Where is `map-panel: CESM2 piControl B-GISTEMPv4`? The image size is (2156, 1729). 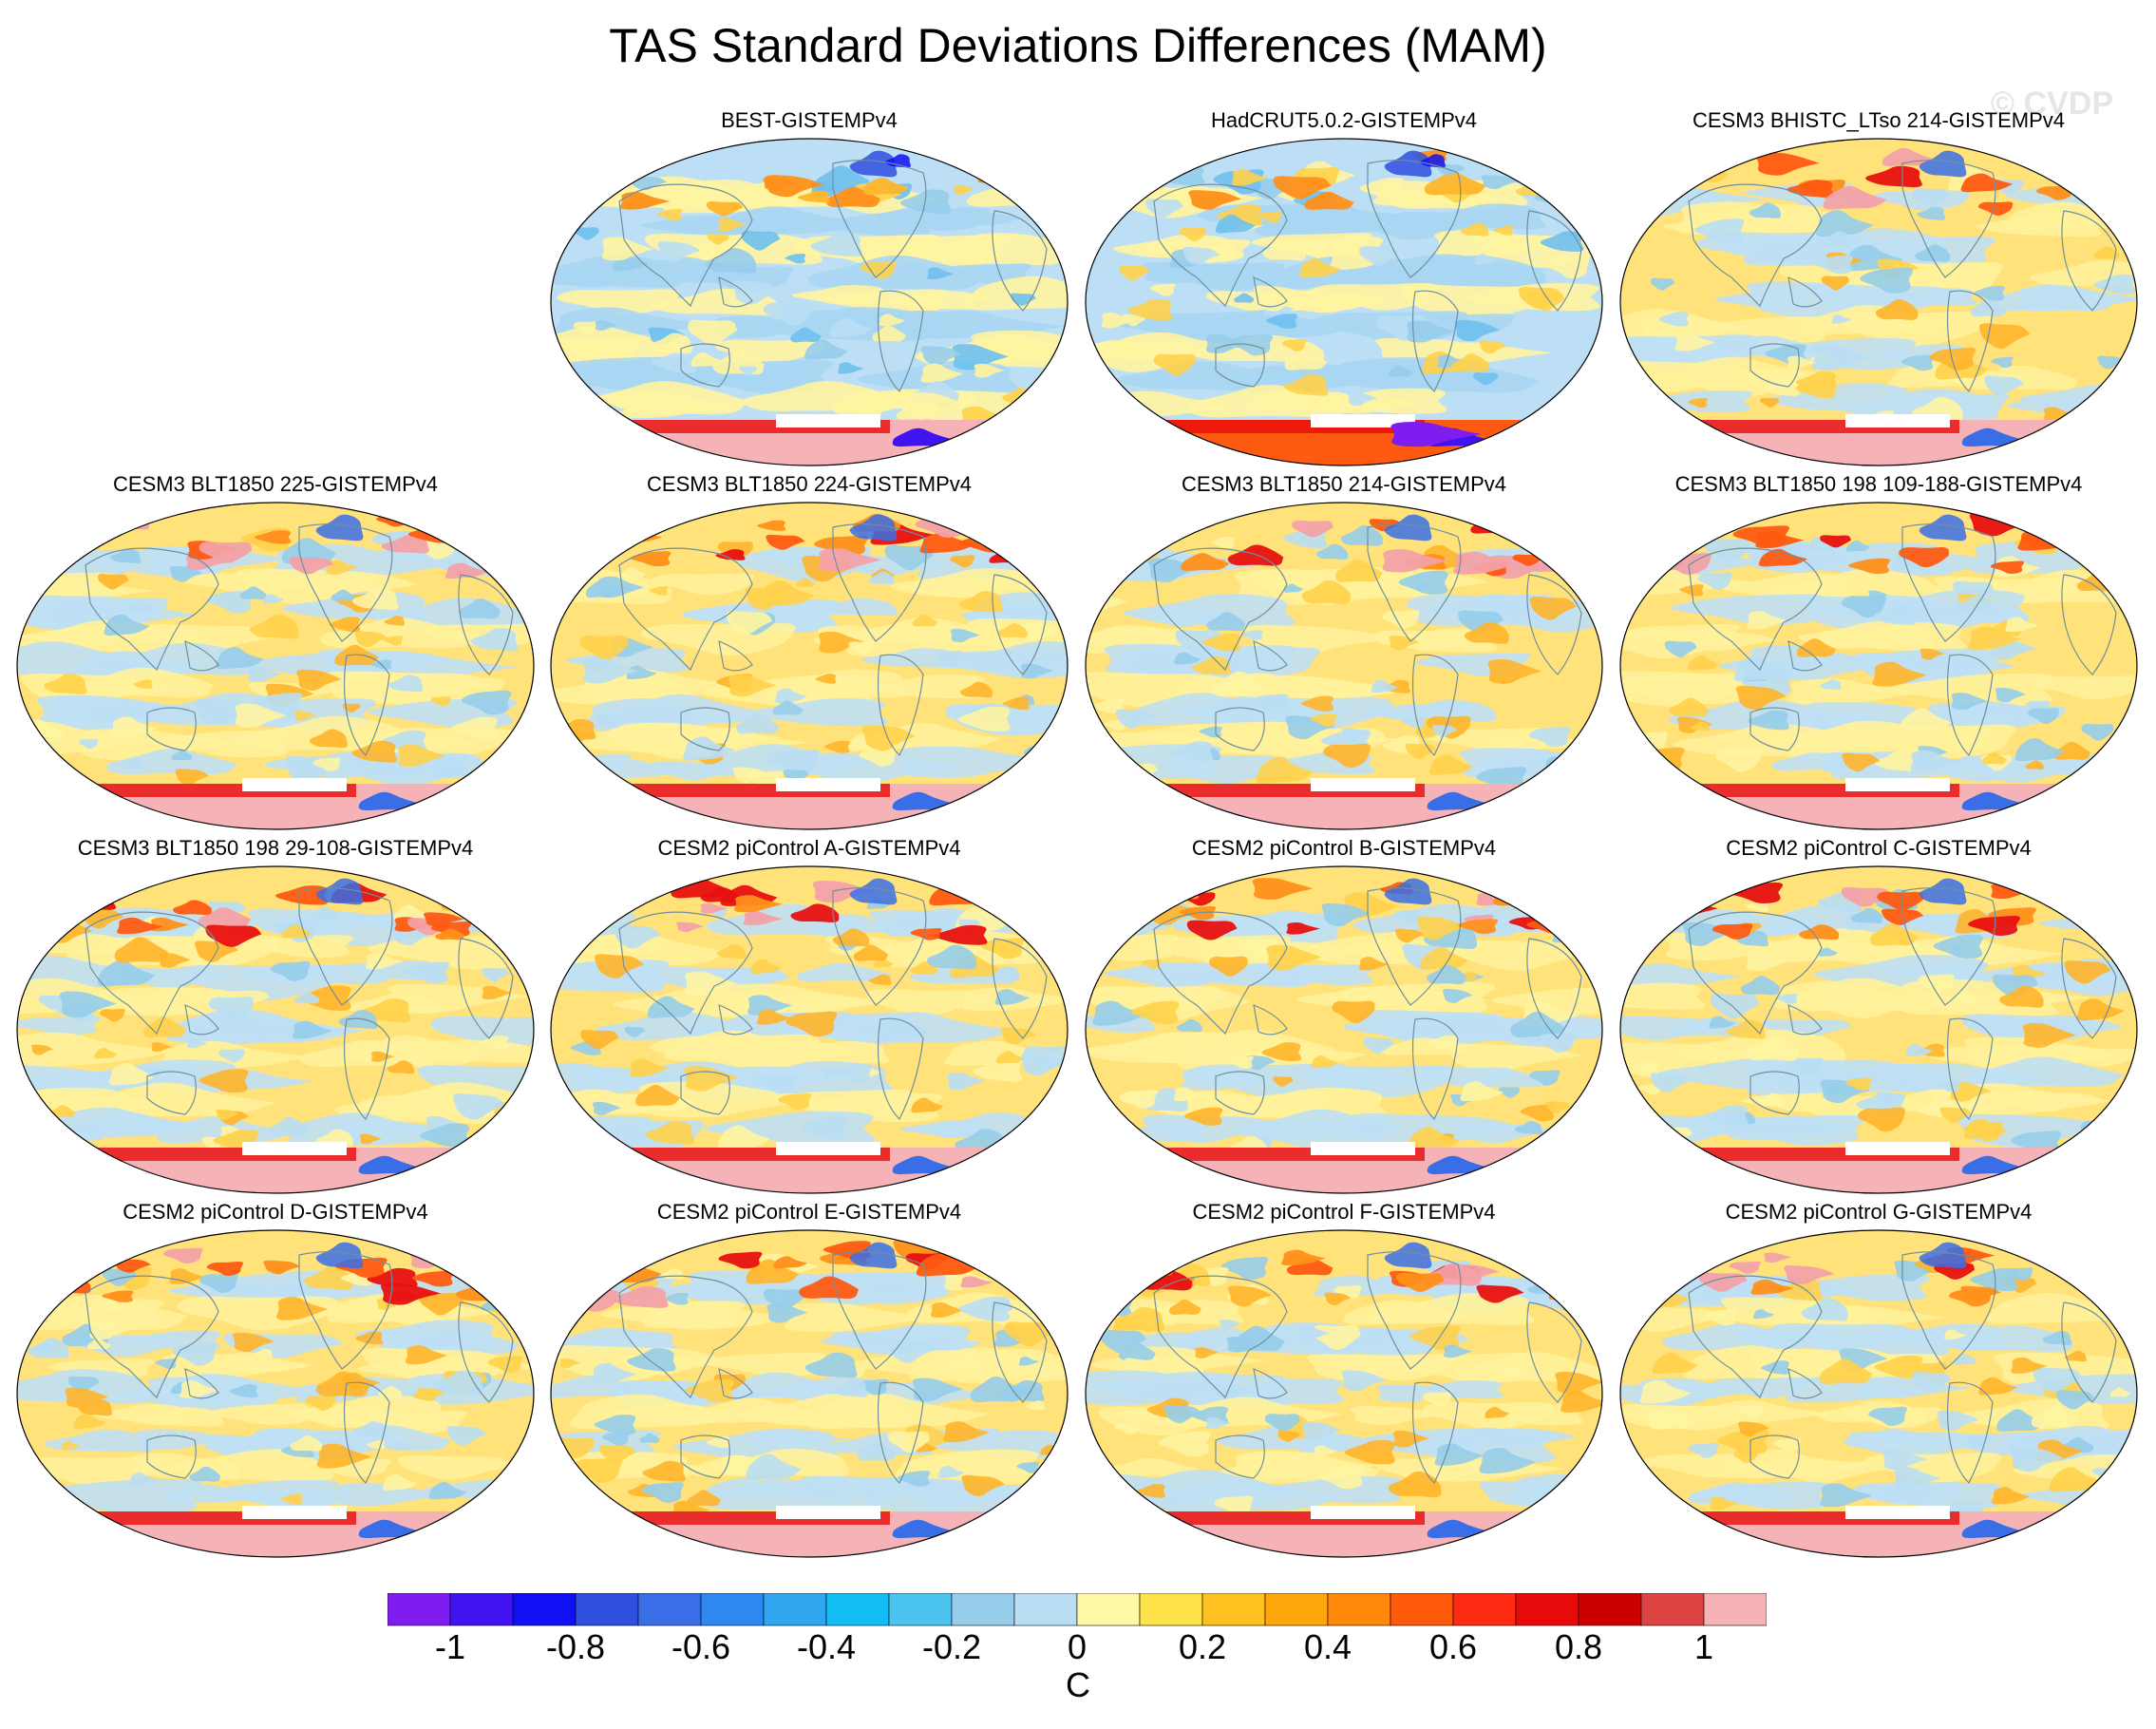 map-panel: CESM2 piControl B-GISTEMPv4 is located at coordinates (1344, 1017).